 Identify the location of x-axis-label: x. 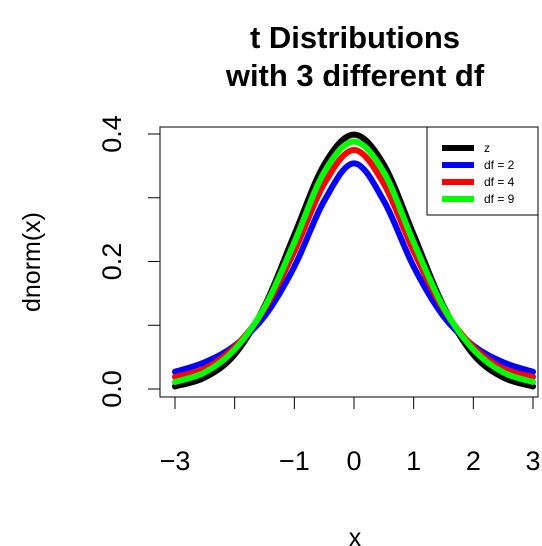
(355, 535).